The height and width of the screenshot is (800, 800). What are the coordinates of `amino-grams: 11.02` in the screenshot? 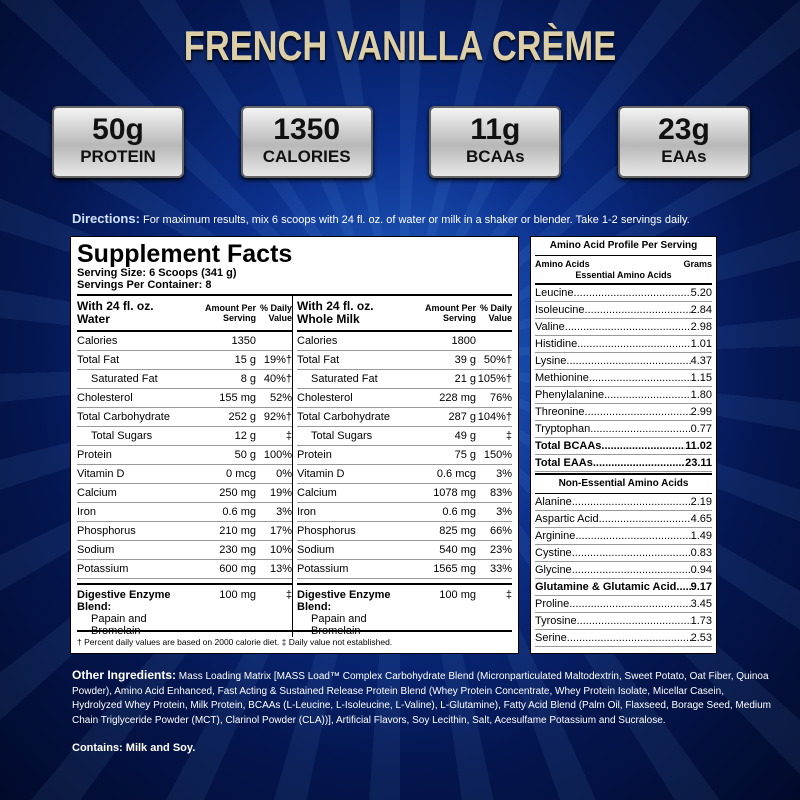 It's located at (698, 445).